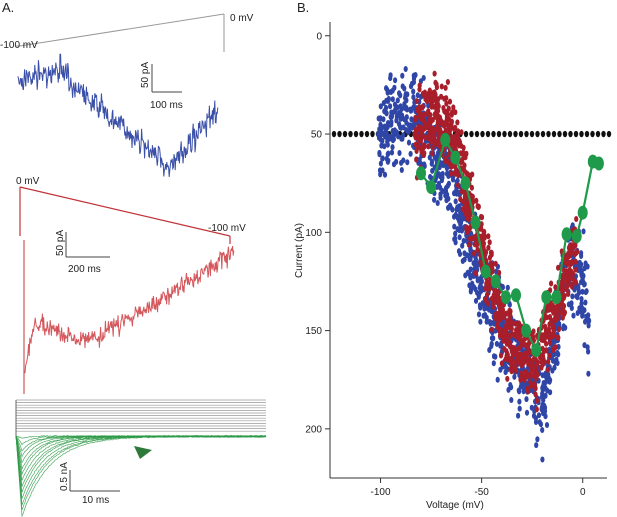 The width and height of the screenshot is (617, 517). What do you see at coordinates (95, 500) in the screenshot?
I see `scalebar-3-time-label: 10 ms` at bounding box center [95, 500].